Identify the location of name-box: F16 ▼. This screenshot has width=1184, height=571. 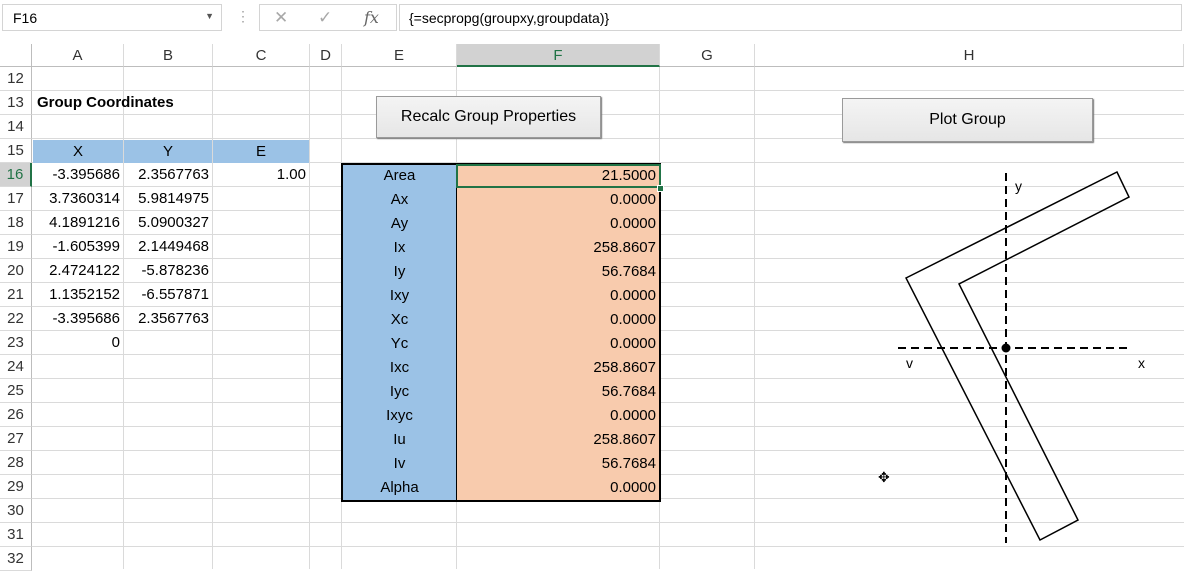
(112, 17).